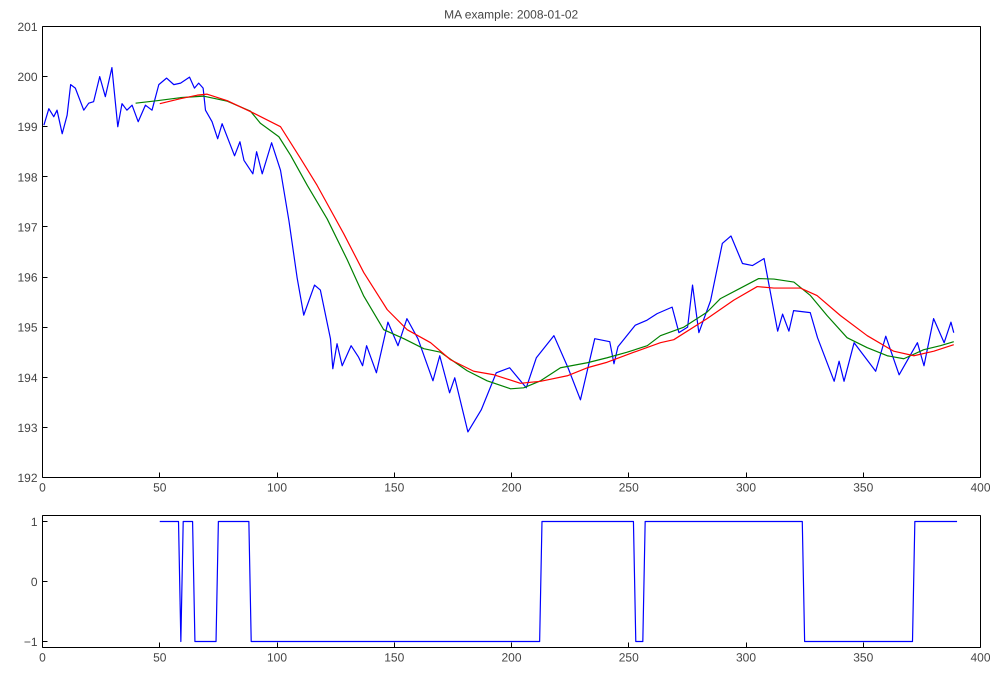 The height and width of the screenshot is (675, 990). What do you see at coordinates (511, 15) in the screenshot?
I see `chart-title: MA example: 2008-01-02` at bounding box center [511, 15].